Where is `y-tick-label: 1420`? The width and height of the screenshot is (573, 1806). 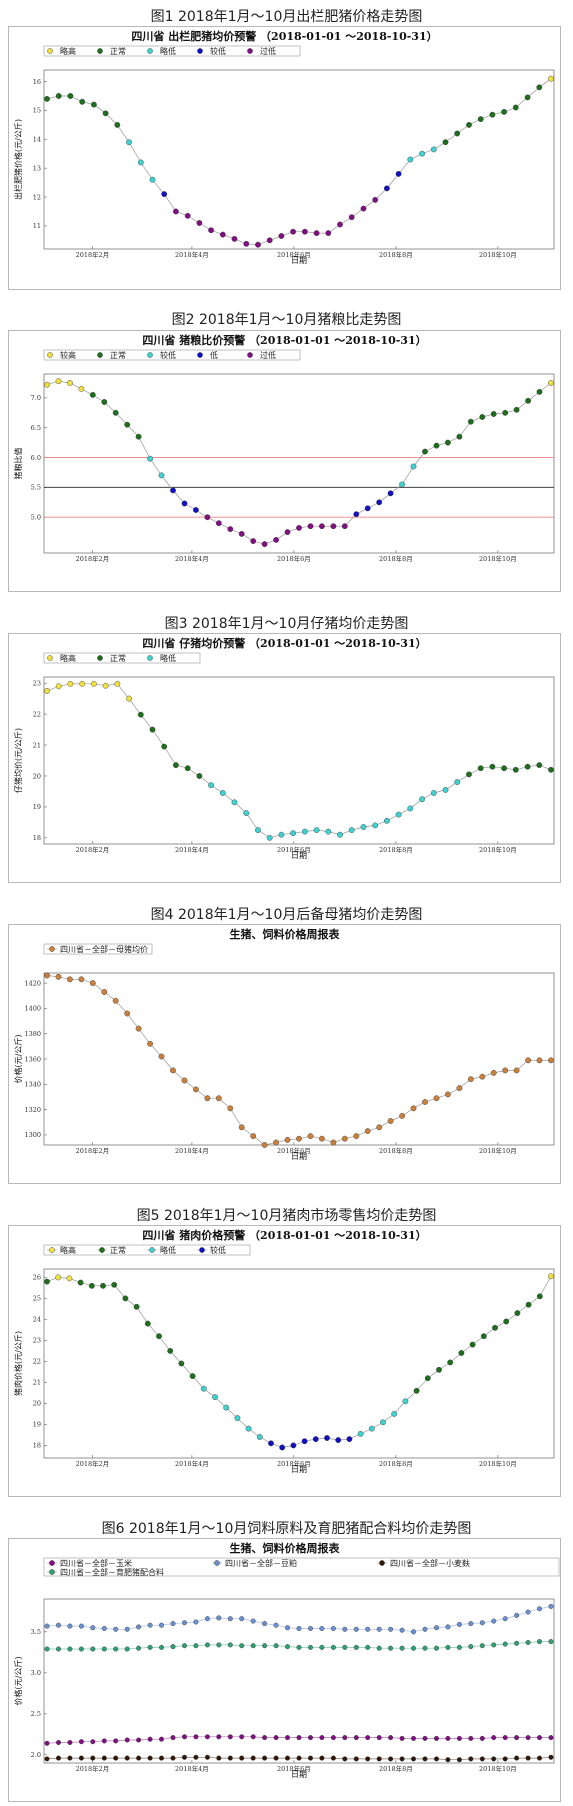
y-tick-label: 1420 is located at coordinates (32, 983).